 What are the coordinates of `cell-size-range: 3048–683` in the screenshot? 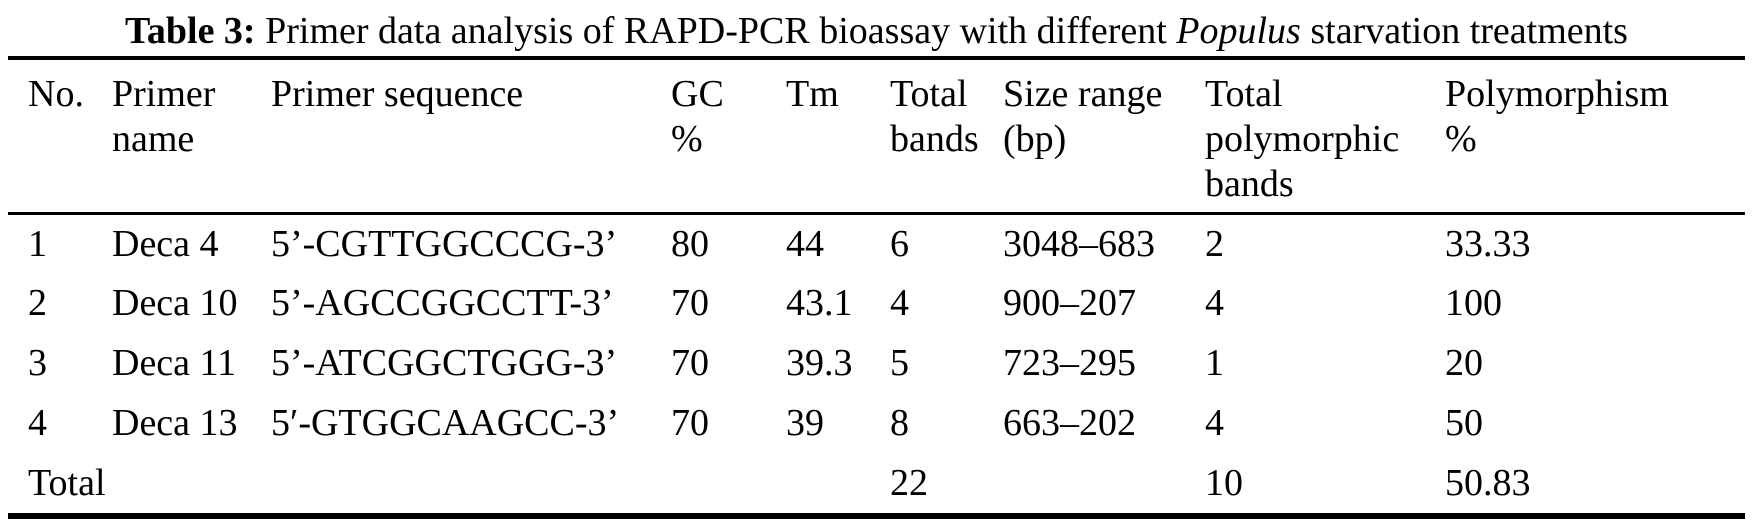 It's located at (1079, 243).